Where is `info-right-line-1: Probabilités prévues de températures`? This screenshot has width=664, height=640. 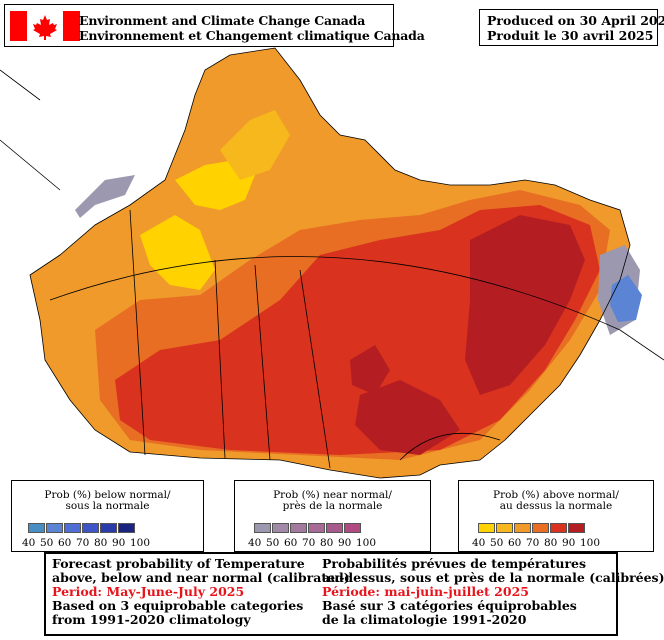
info-right-line-1: Probabilités prévues de températures is located at coordinates (454, 563).